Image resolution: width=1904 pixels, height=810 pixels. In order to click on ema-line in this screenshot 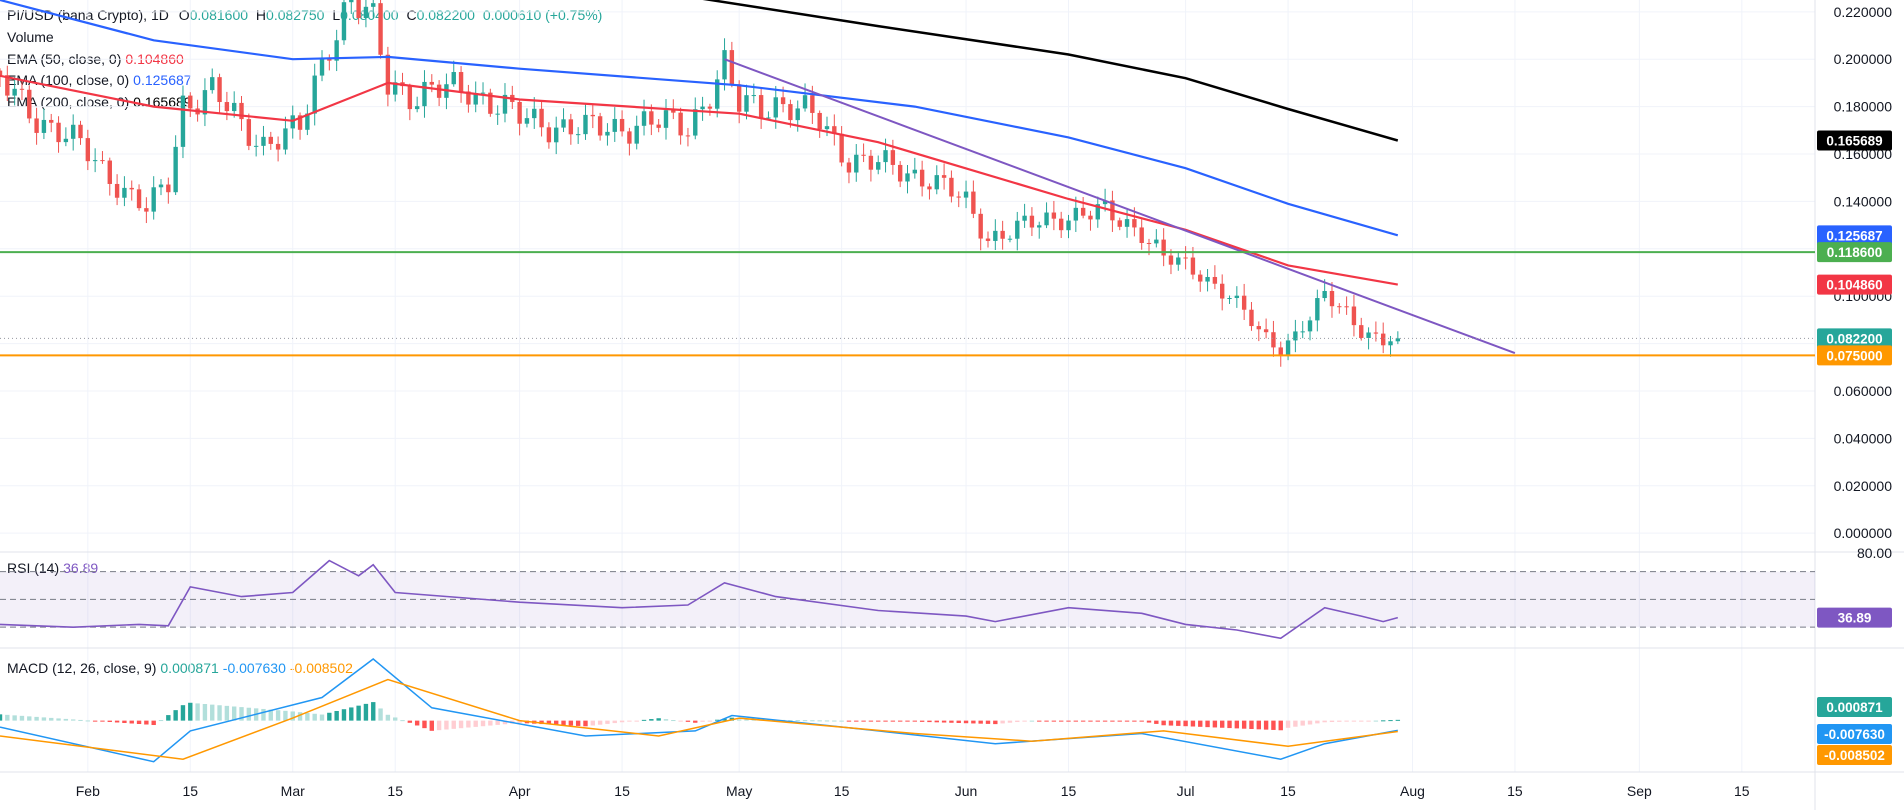, I will do `click(1050, 71)`.